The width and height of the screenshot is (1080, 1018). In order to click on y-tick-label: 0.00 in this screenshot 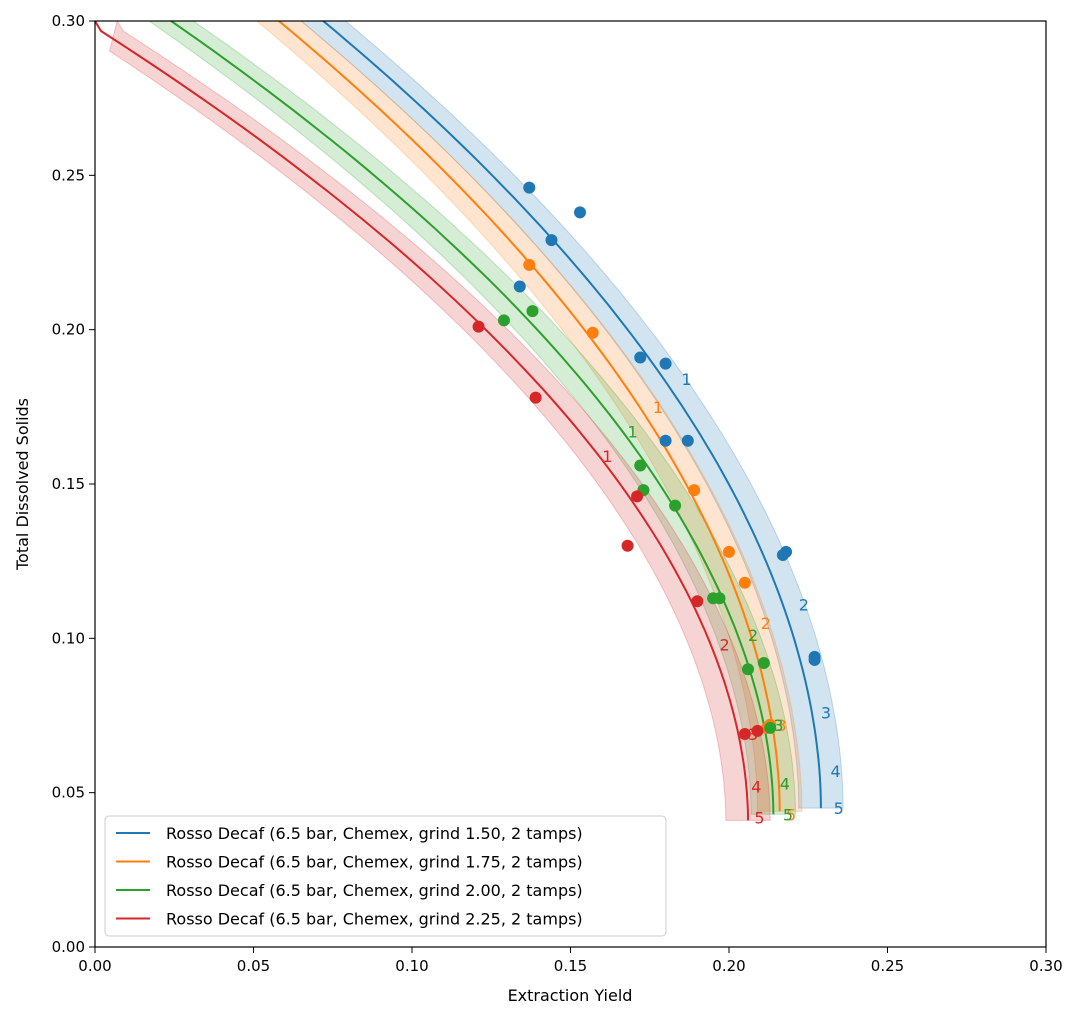, I will do `click(68, 947)`.